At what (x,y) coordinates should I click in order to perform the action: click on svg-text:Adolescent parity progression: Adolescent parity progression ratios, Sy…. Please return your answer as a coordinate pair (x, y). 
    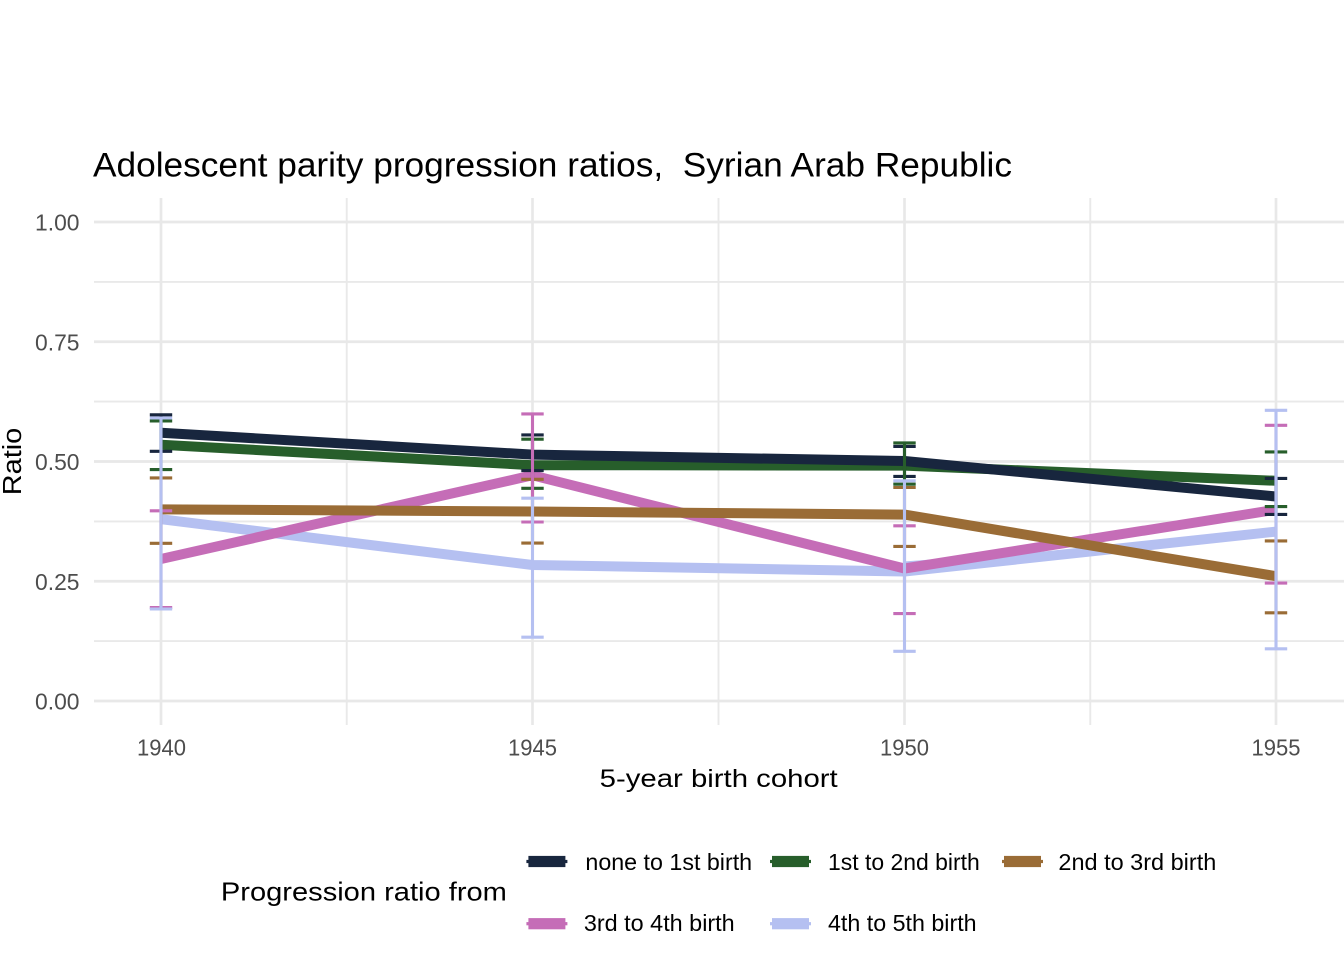
    Looking at the image, I should click on (552, 165).